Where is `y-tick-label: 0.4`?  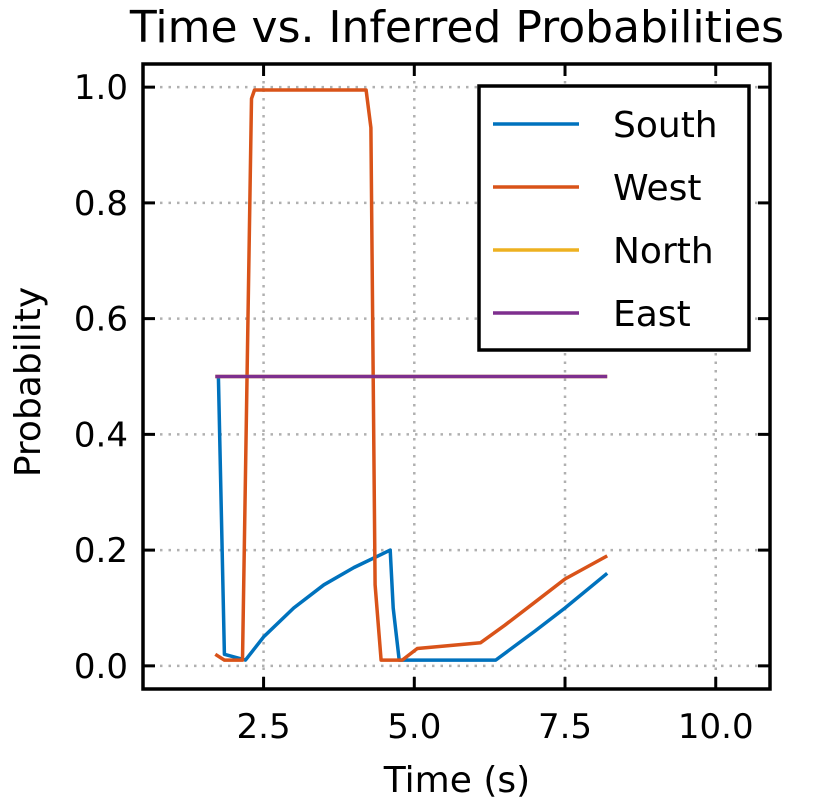 y-tick-label: 0.4 is located at coordinates (101, 435).